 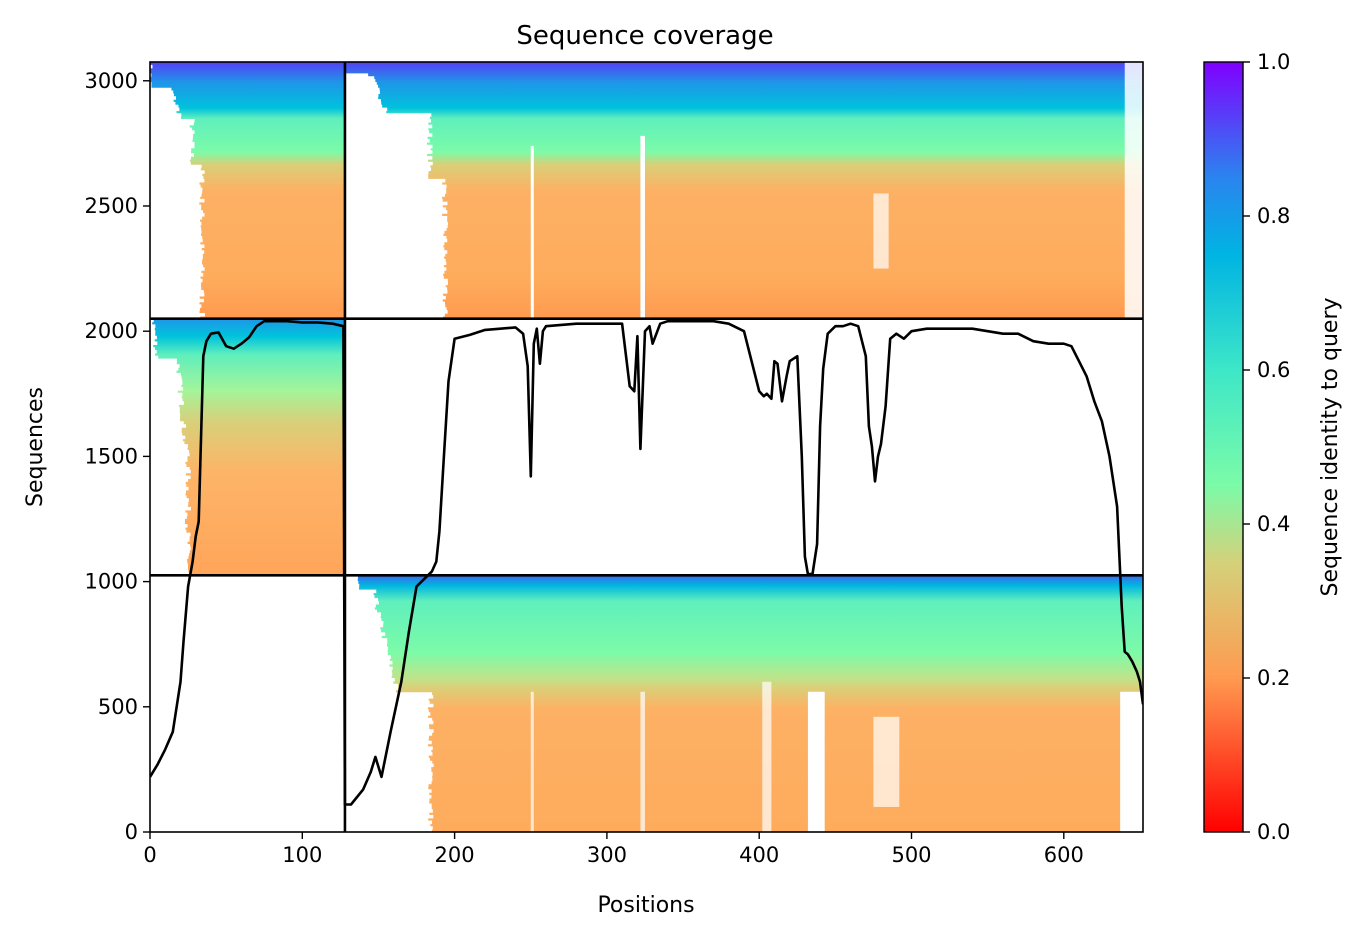 I want to click on y-tick-label: 1000, so click(x=111, y=582).